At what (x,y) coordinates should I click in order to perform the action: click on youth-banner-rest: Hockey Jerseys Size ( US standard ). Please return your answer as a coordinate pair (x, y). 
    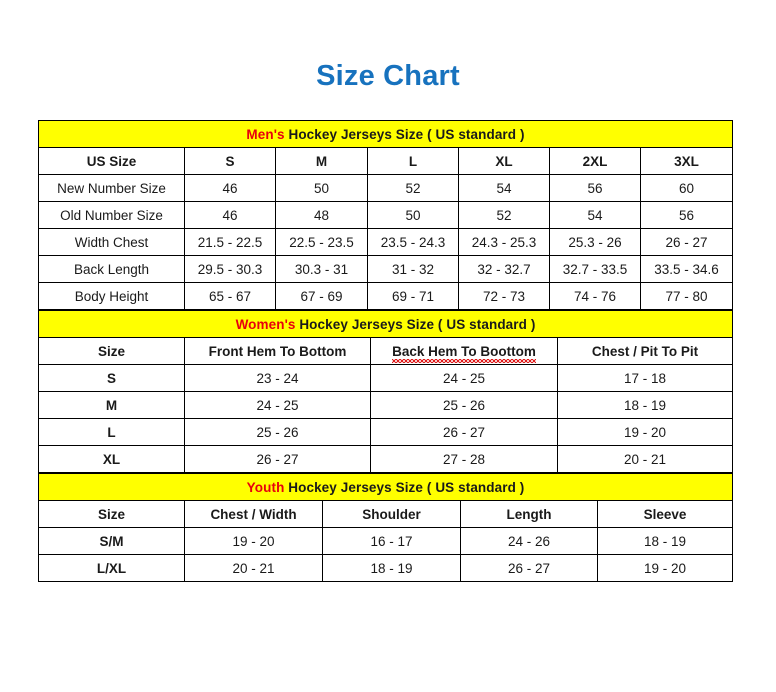
    Looking at the image, I should click on (404, 487).